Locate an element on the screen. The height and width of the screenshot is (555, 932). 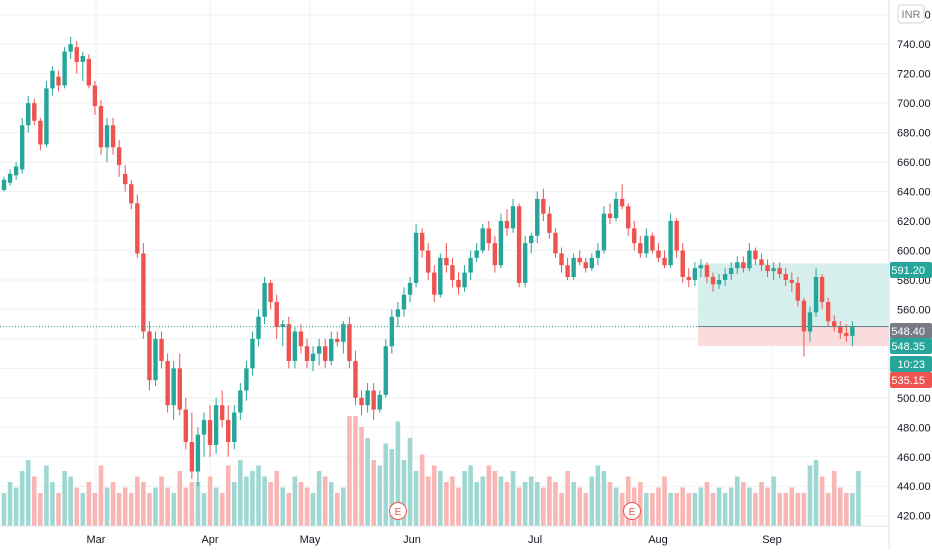
y-tick-label: 660.00 is located at coordinates (914, 163).